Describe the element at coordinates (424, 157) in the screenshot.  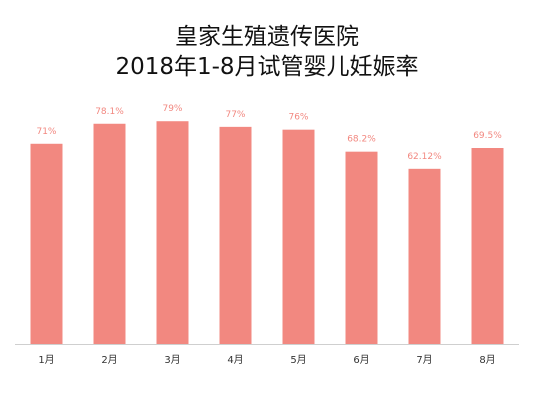
I see `data-label: 62.12%` at that location.